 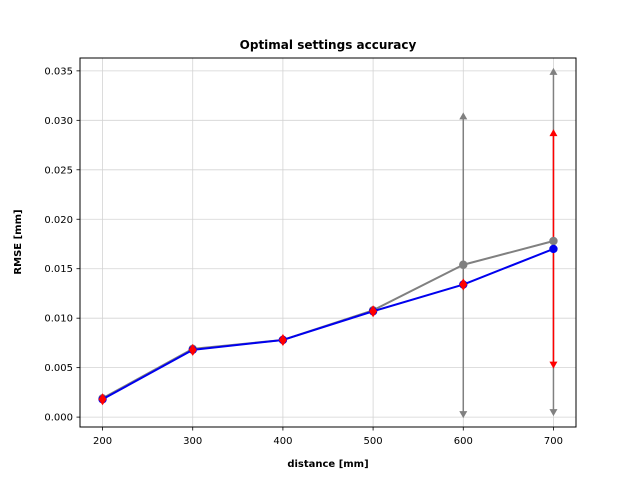 I want to click on y-tick-label: 0.015, so click(x=58, y=269).